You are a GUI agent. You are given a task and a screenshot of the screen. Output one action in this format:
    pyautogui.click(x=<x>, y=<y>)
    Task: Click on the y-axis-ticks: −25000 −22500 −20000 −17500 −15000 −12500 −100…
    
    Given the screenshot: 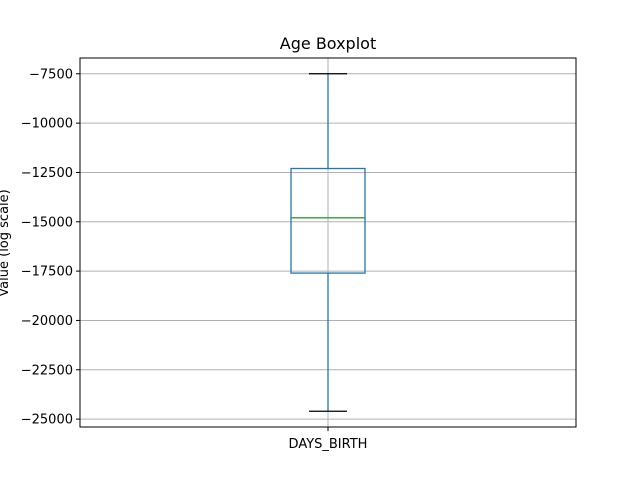 What is the action you would take?
    pyautogui.click(x=50, y=247)
    